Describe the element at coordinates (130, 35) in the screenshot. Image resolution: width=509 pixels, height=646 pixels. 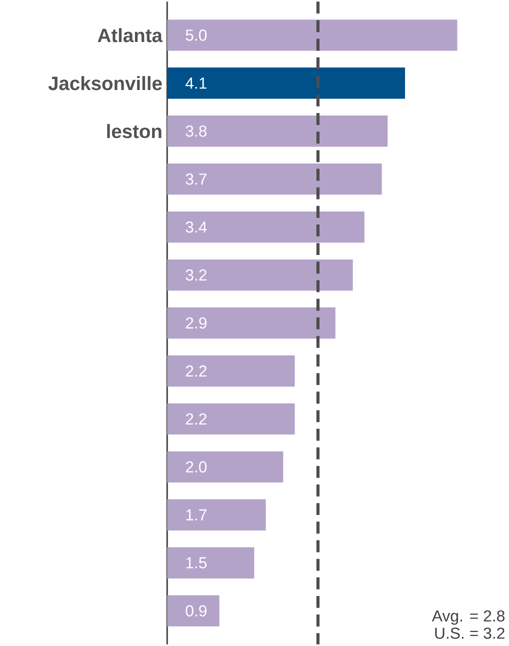
I see `y-tick-label: Atlanta` at that location.